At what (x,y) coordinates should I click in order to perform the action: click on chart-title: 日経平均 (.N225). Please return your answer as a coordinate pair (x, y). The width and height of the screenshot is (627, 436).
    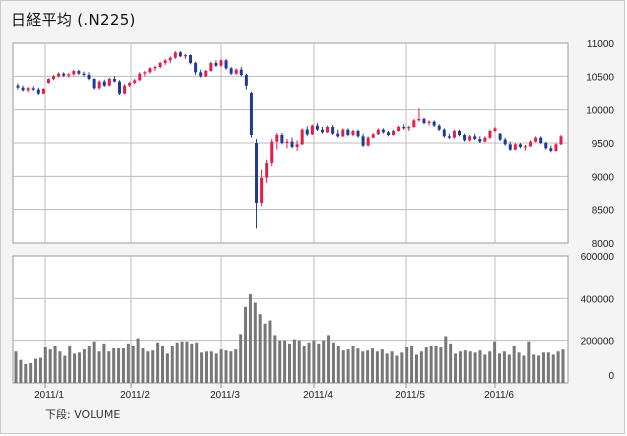
    Looking at the image, I should click on (73, 20).